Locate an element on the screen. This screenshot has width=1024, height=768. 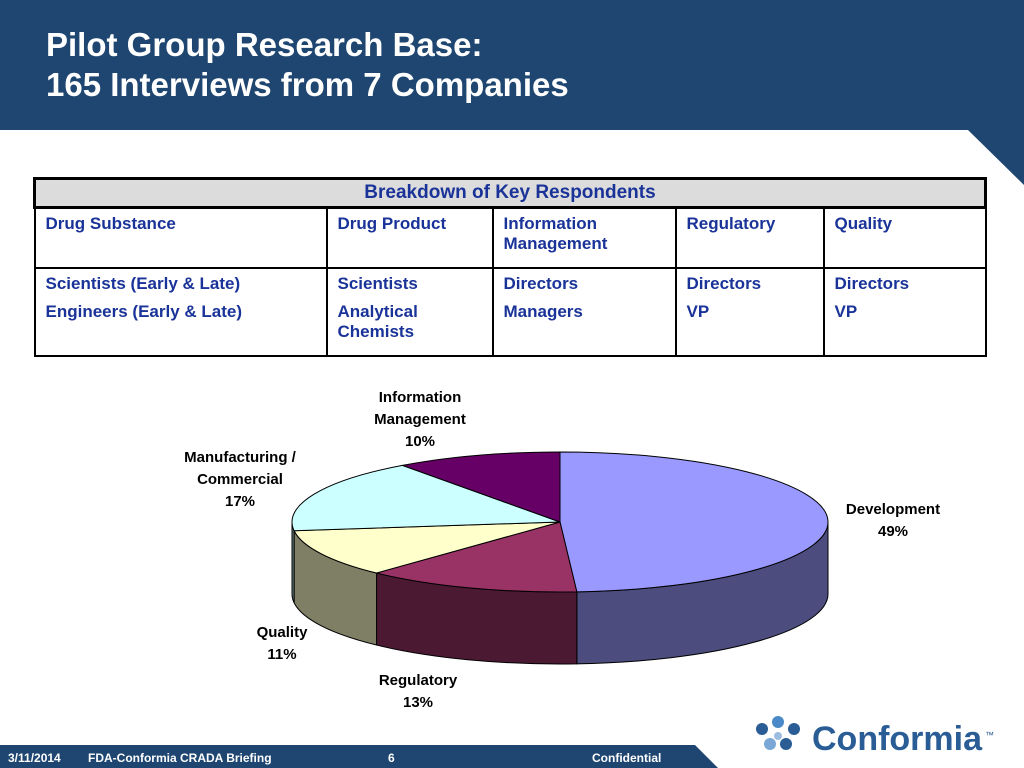
pie-chart is located at coordinates (560, 558).